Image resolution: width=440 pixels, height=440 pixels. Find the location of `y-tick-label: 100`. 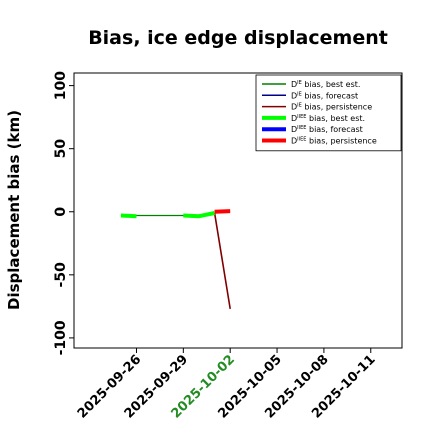

y-tick-label: 100 is located at coordinates (61, 85).